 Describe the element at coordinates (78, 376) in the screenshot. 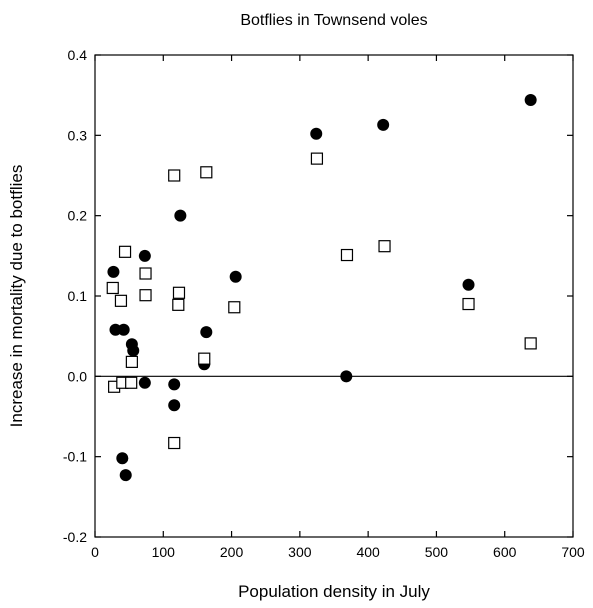

I see `y-tick-label: 0.0` at that location.